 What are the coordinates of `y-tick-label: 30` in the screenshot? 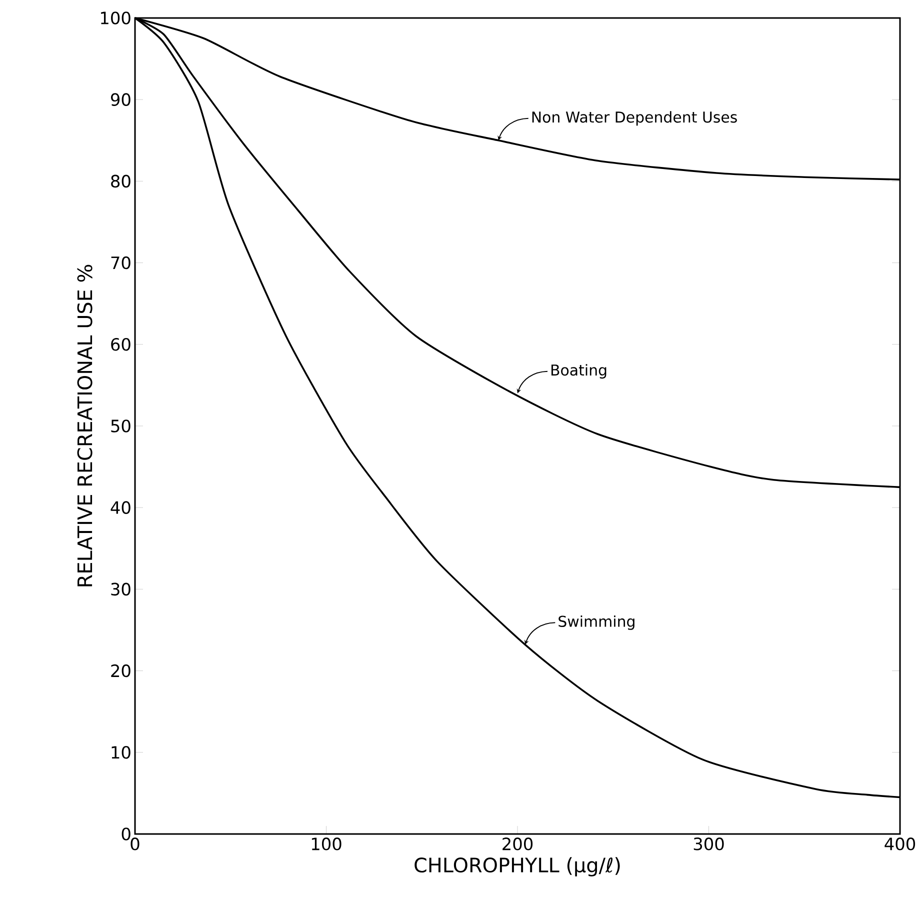 It's located at (120, 589).